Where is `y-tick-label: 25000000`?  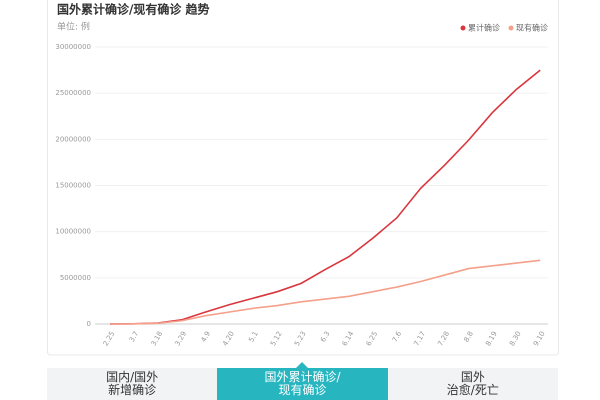 y-tick-label: 25000000 is located at coordinates (73, 93).